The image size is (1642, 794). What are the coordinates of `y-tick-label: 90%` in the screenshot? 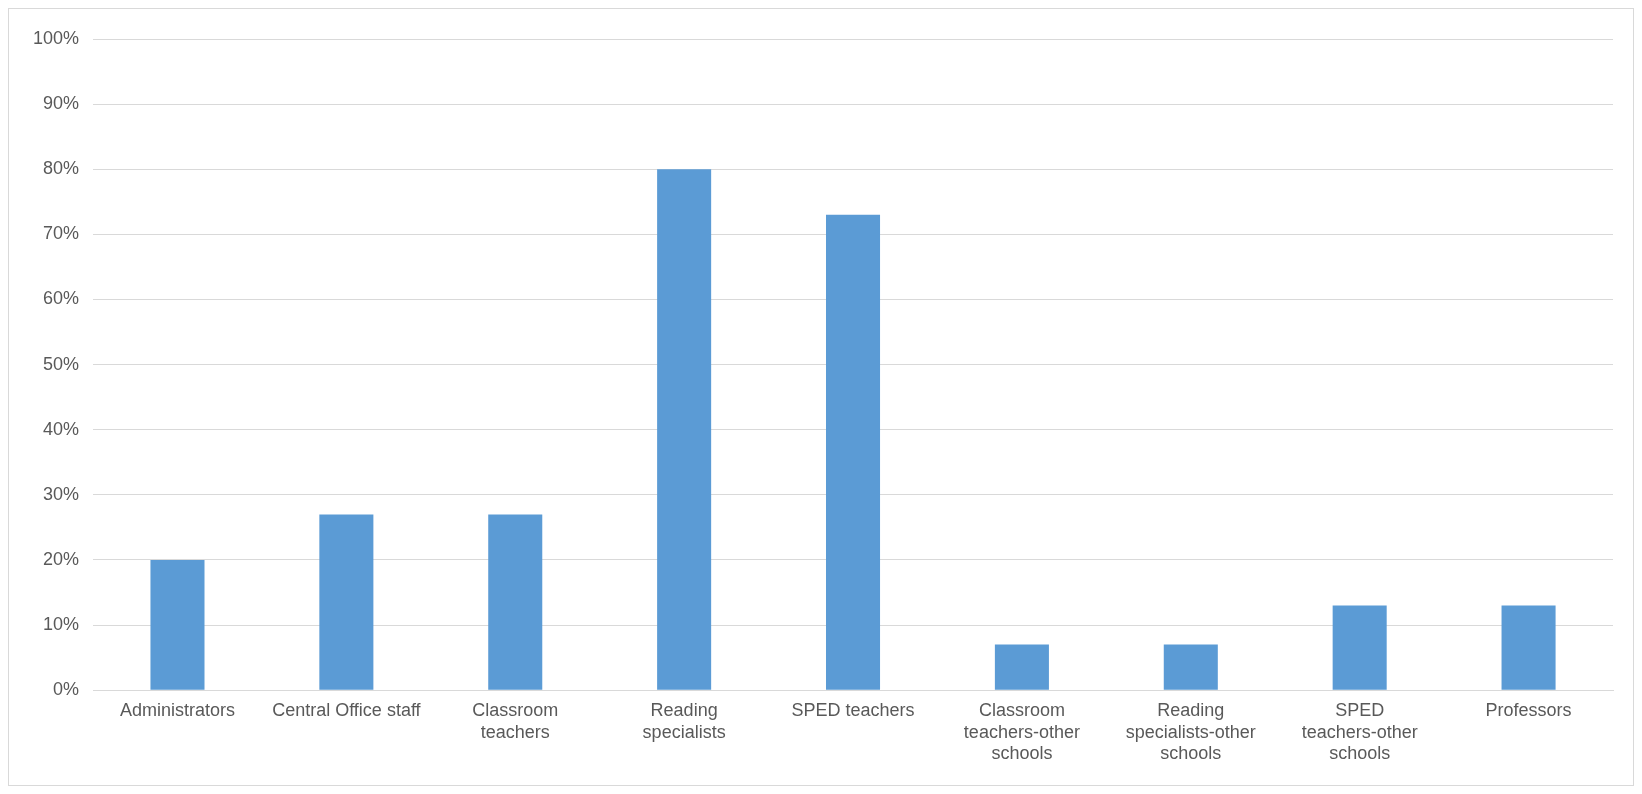 It's located at (61, 103).